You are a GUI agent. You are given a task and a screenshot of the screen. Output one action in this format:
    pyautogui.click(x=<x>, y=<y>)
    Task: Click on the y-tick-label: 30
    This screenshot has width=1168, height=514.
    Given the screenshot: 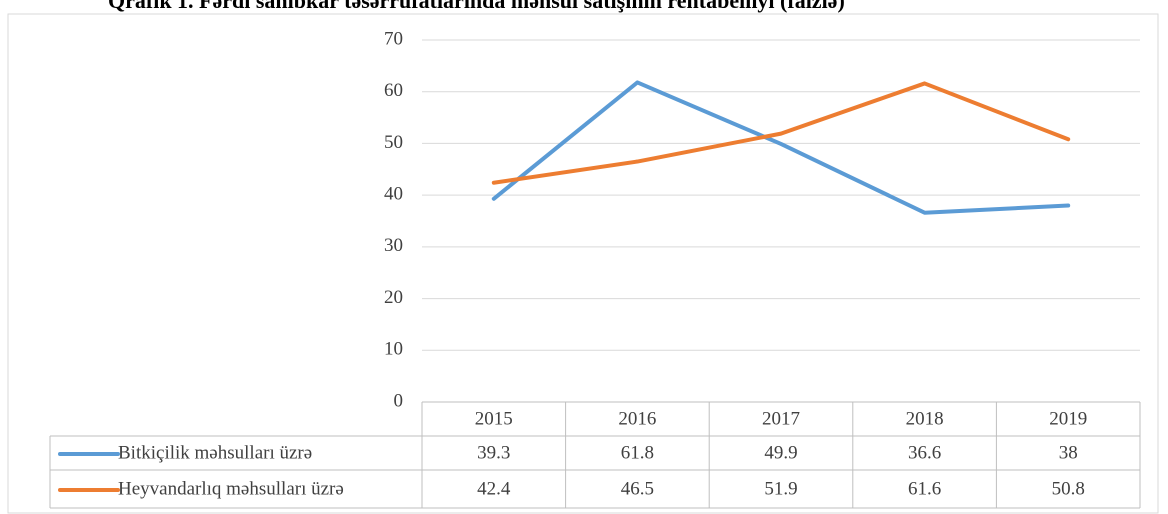 What is the action you would take?
    pyautogui.click(x=393, y=245)
    